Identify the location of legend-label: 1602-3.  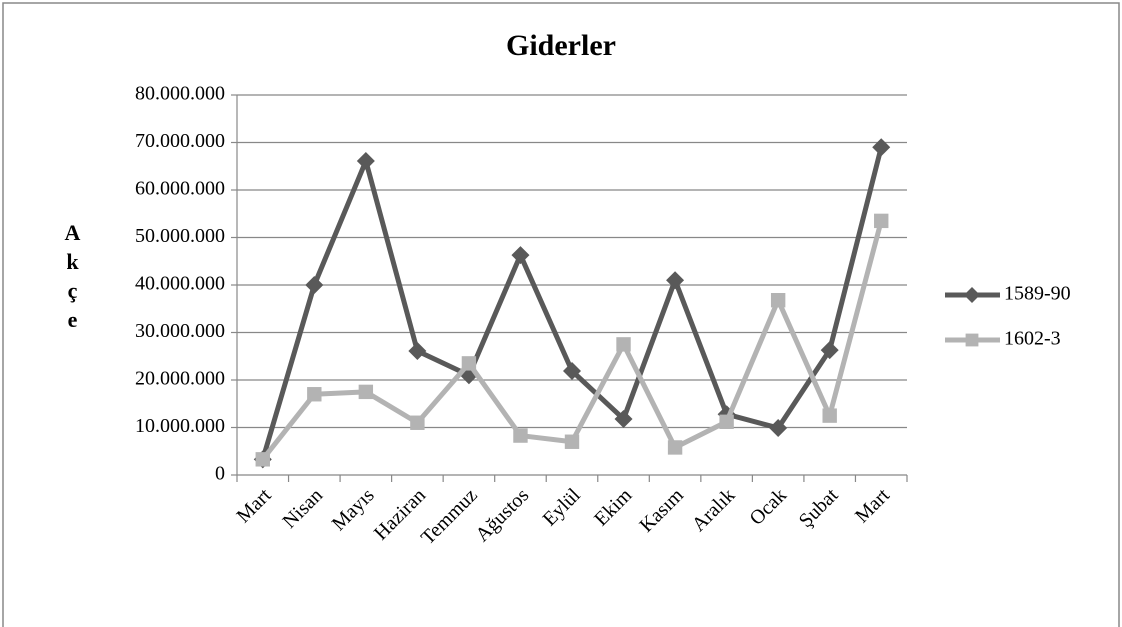
(1032, 339).